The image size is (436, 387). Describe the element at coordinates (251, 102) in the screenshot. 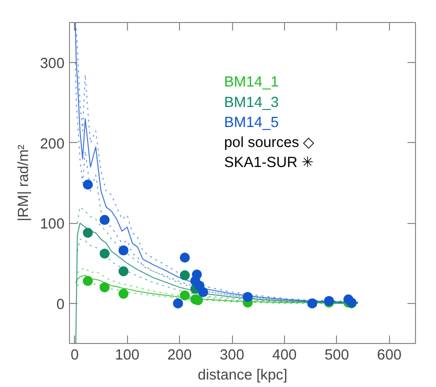

I see `text: BM14_3` at that location.